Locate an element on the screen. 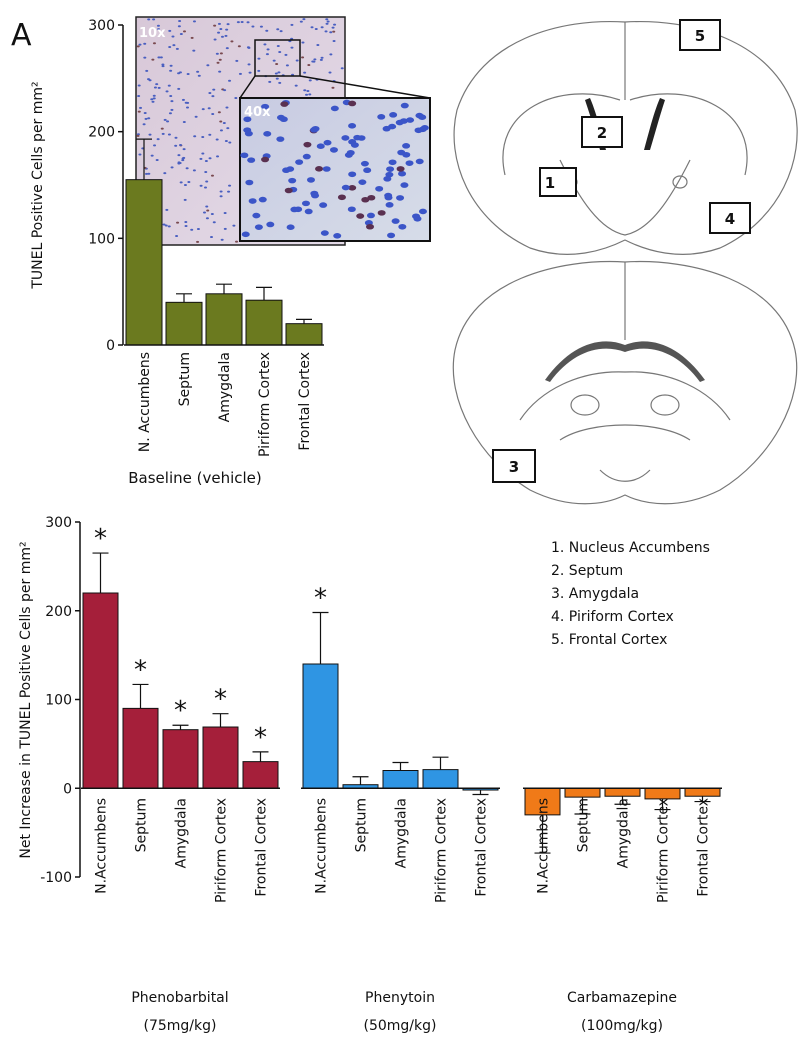 The width and height of the screenshot is (812, 1050). magnification-label: 10x is located at coordinates (152, 33).